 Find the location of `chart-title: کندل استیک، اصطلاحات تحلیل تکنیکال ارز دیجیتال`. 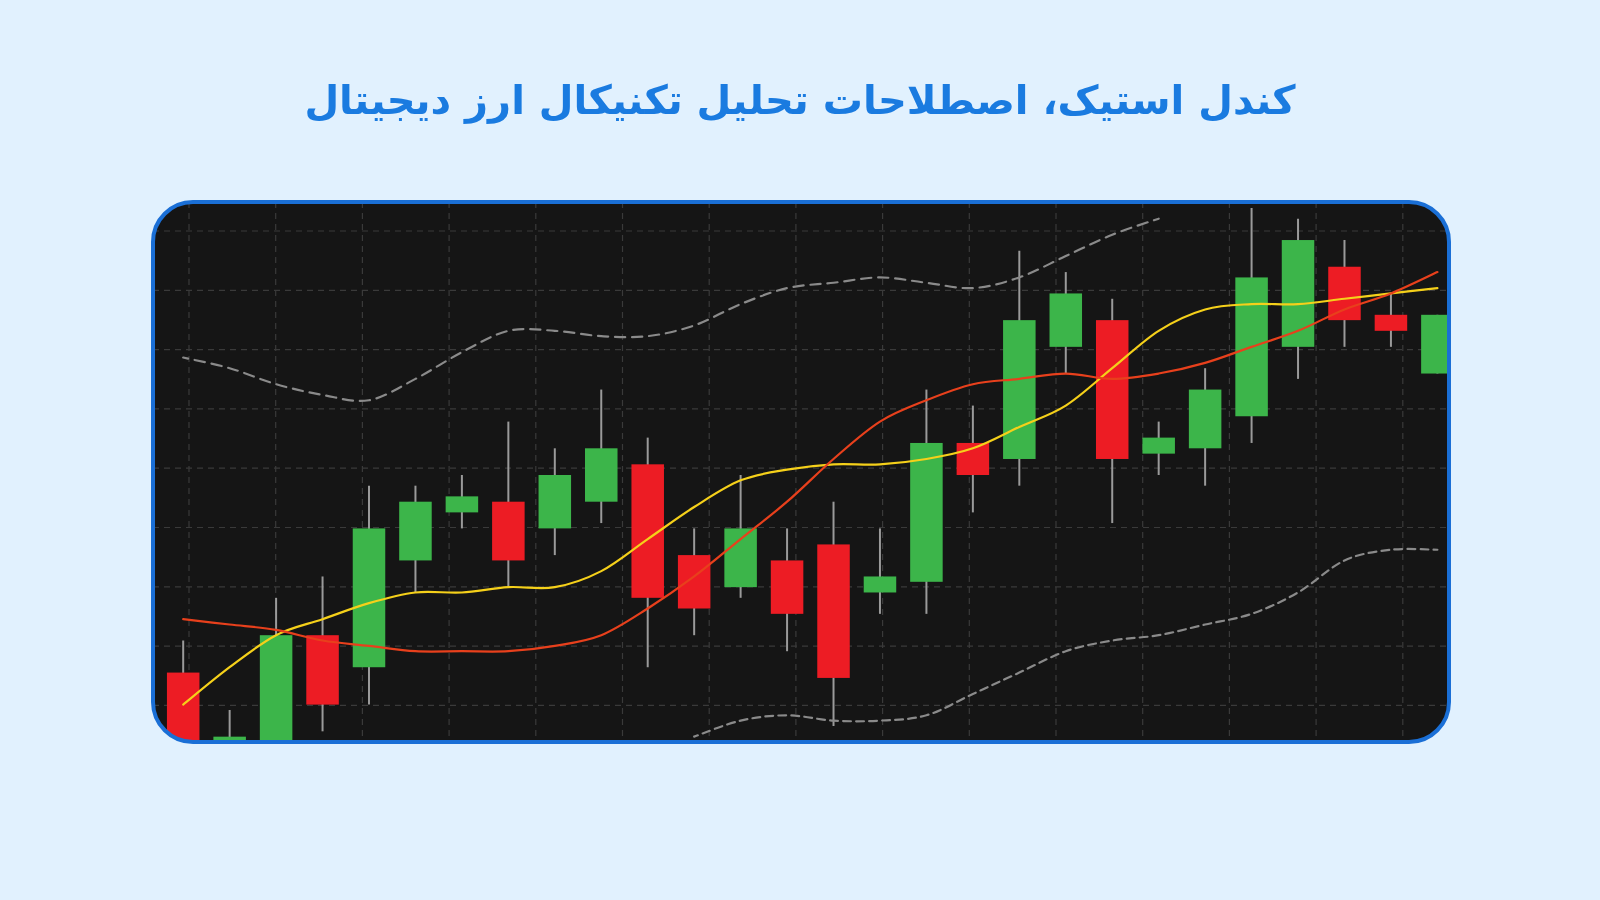

chart-title: کندل استیک، اصطلاحات تحلیل تکنیکال ارز دیجیتال is located at coordinates (800, 100).